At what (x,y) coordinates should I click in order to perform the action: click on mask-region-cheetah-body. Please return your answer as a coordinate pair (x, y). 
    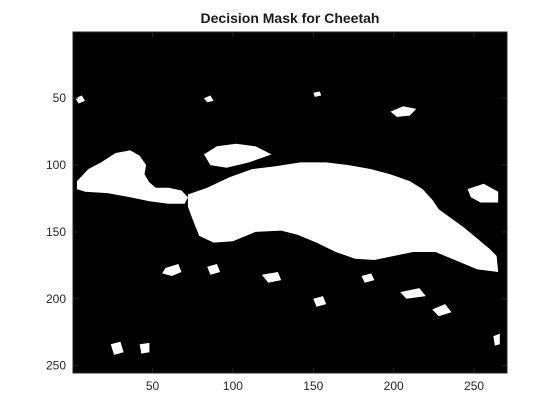
    Looking at the image, I should click on (343, 217).